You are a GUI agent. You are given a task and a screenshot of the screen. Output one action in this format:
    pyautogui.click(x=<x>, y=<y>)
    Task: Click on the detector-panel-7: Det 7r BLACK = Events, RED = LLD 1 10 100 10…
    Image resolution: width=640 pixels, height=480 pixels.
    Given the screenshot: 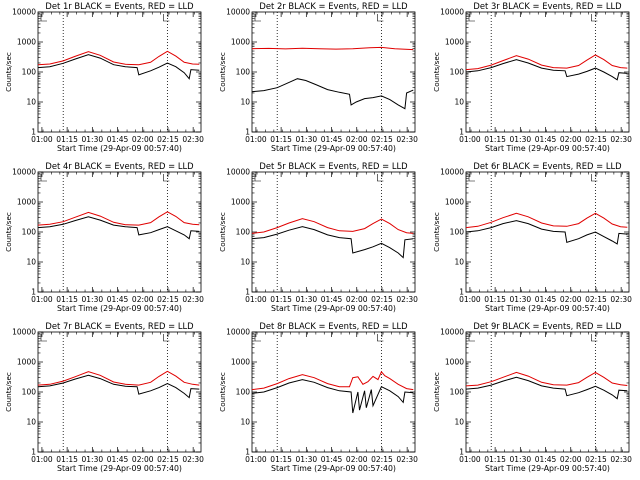 What is the action you would take?
    pyautogui.click(x=104, y=397)
    